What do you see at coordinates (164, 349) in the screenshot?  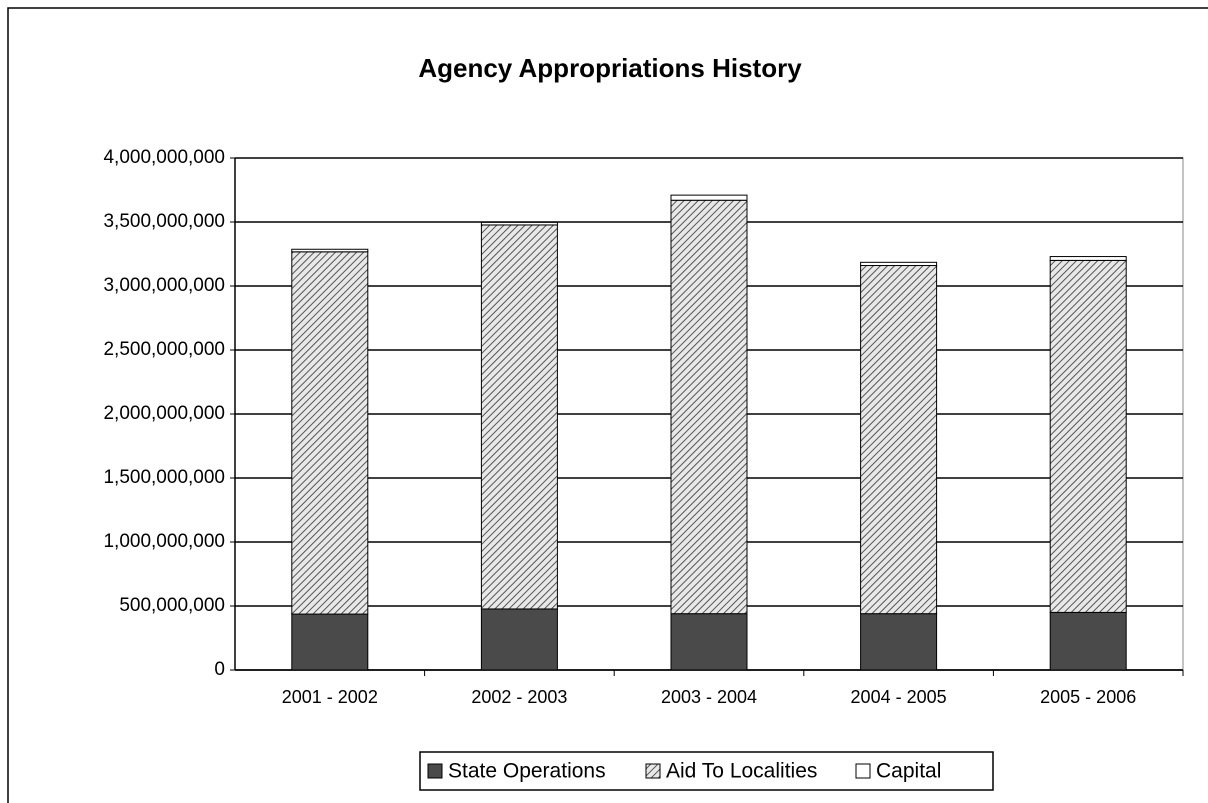 I see `y-tick-label: 2,500,000,000` at bounding box center [164, 349].